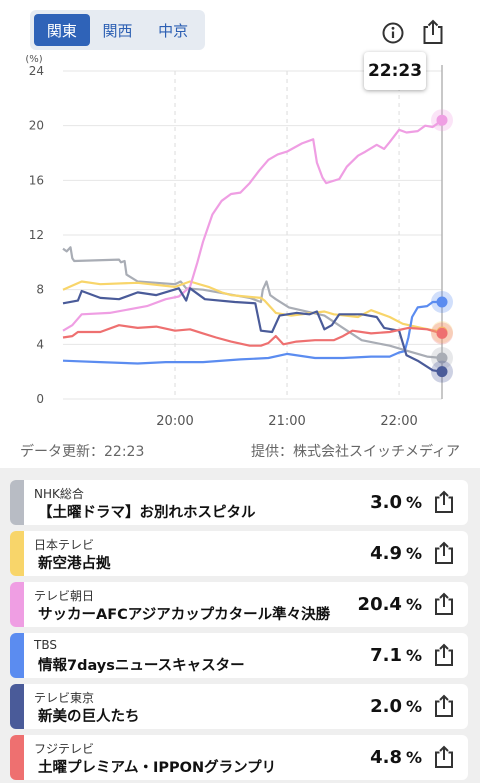 The image size is (480, 783). I want to click on y-tick-label: 12, so click(36, 235).